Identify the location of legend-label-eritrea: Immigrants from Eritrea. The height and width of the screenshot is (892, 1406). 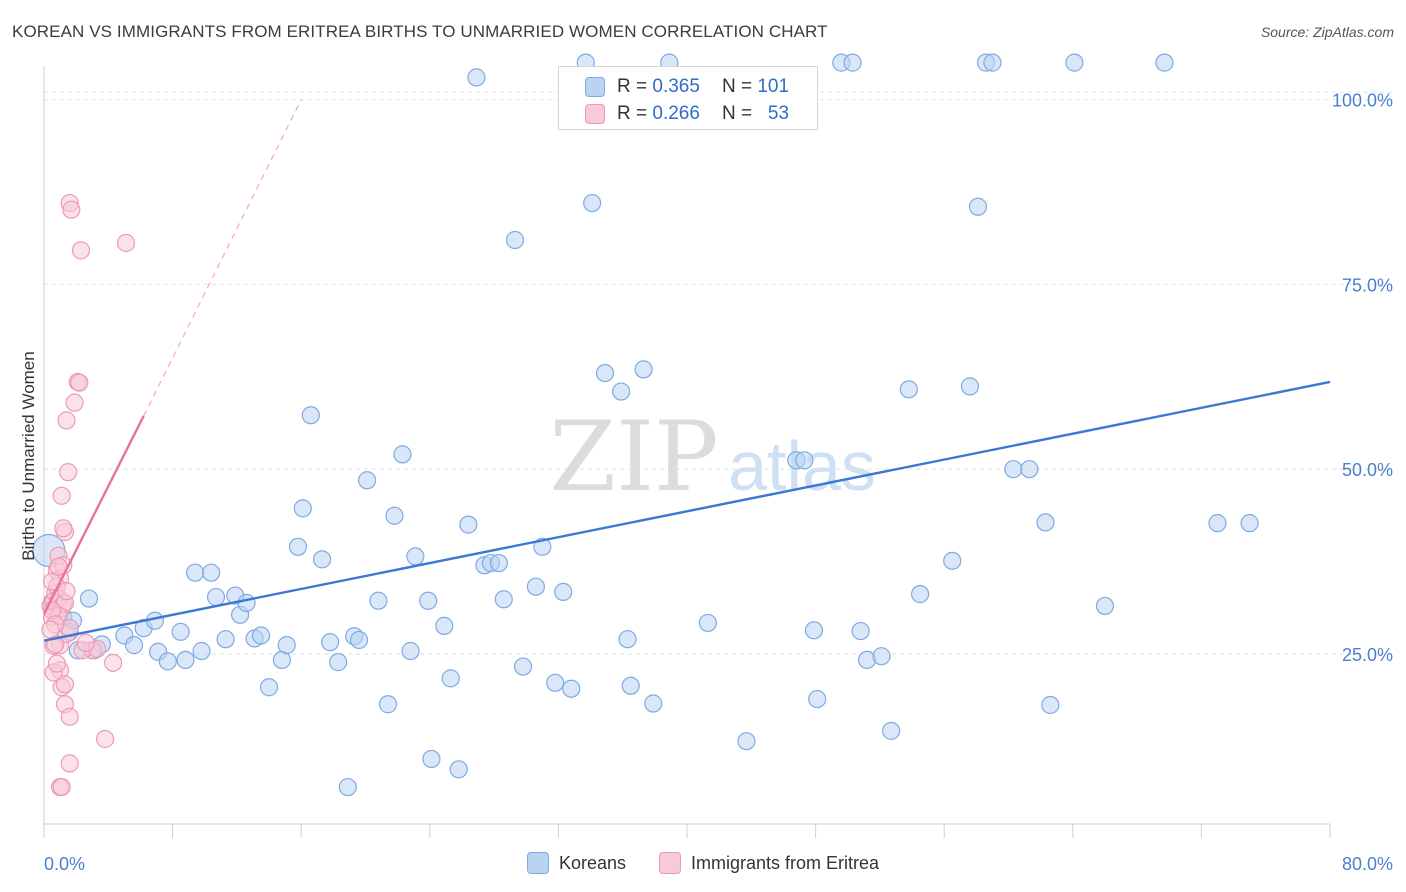
(785, 862).